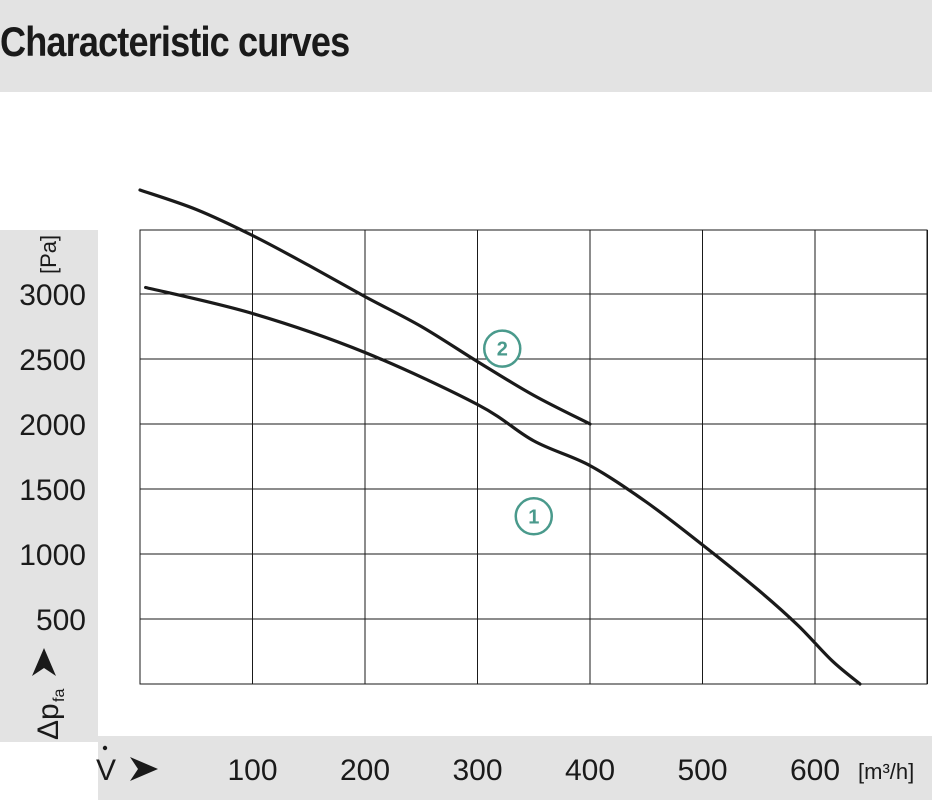 This screenshot has height=800, width=932. Describe the element at coordinates (44, 662) in the screenshot. I see `y-axis-arrow-icon` at that location.